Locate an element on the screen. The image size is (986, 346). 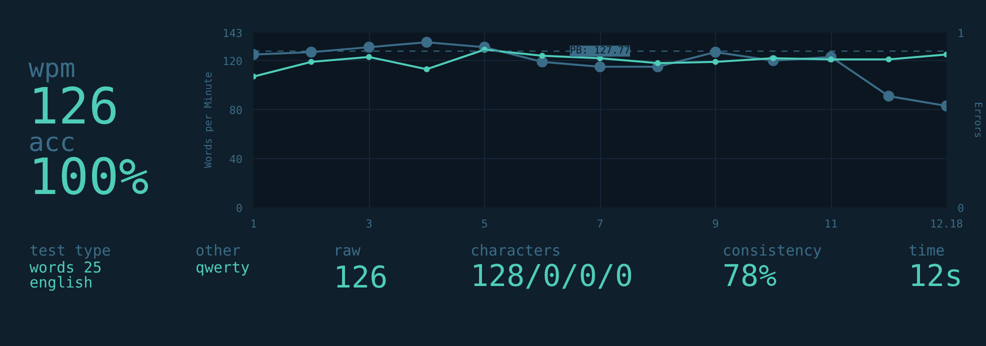
ref-line-label: PB: 127.77 is located at coordinates (600, 51).